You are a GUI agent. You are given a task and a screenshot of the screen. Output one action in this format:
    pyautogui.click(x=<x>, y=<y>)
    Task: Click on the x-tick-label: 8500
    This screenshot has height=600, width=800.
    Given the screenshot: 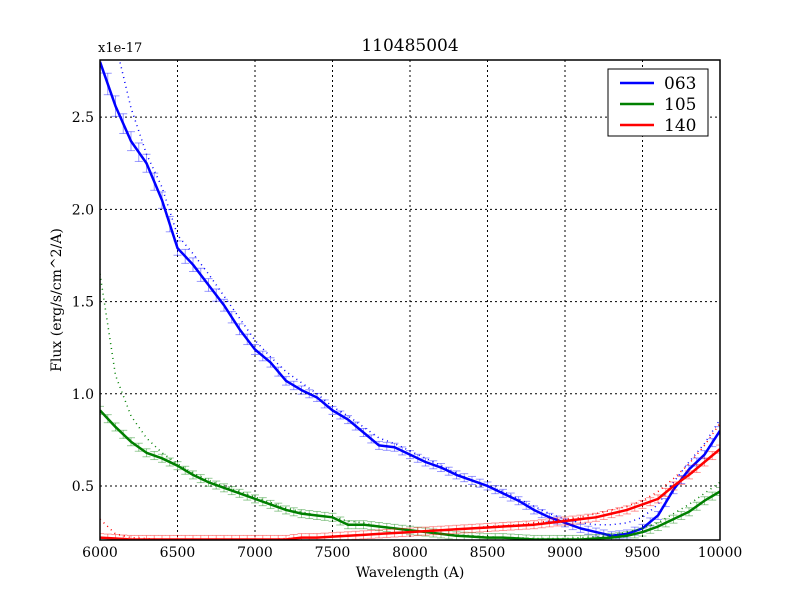 What is the action you would take?
    pyautogui.click(x=488, y=553)
    